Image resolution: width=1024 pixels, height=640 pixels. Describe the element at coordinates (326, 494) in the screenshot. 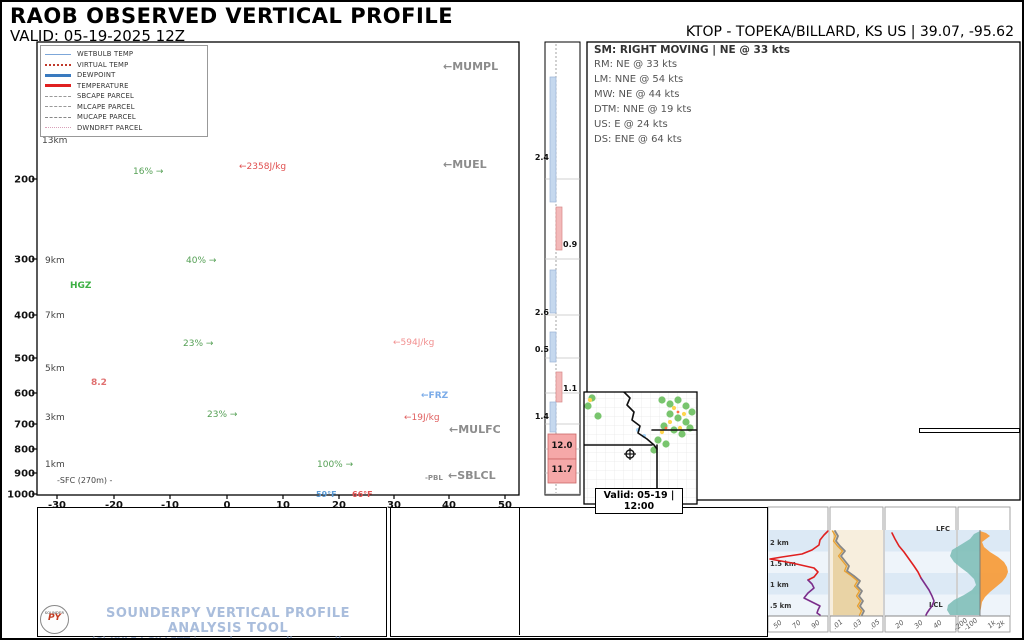

I see `svg-text: 59°F` at that location.